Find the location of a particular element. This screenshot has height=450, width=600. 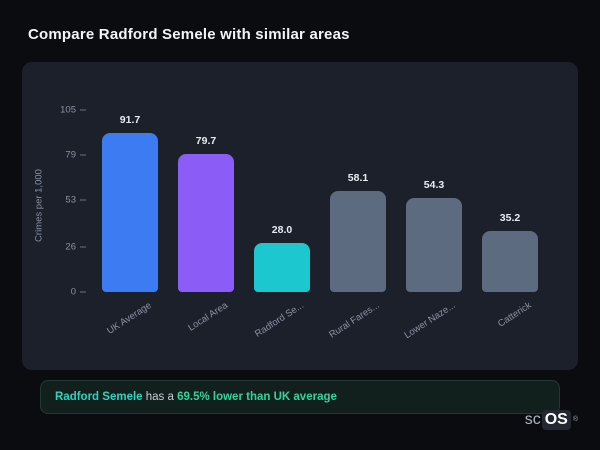

bar-group-1: 79.7 Local Area is located at coordinates (206, 222).